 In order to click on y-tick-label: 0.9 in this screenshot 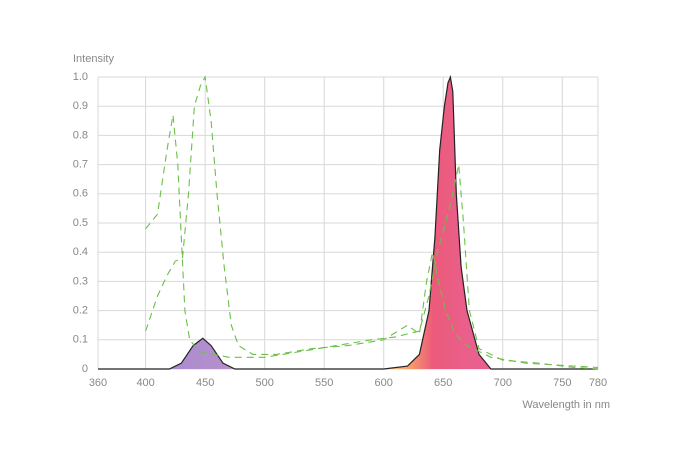, I will do `click(80, 106)`.